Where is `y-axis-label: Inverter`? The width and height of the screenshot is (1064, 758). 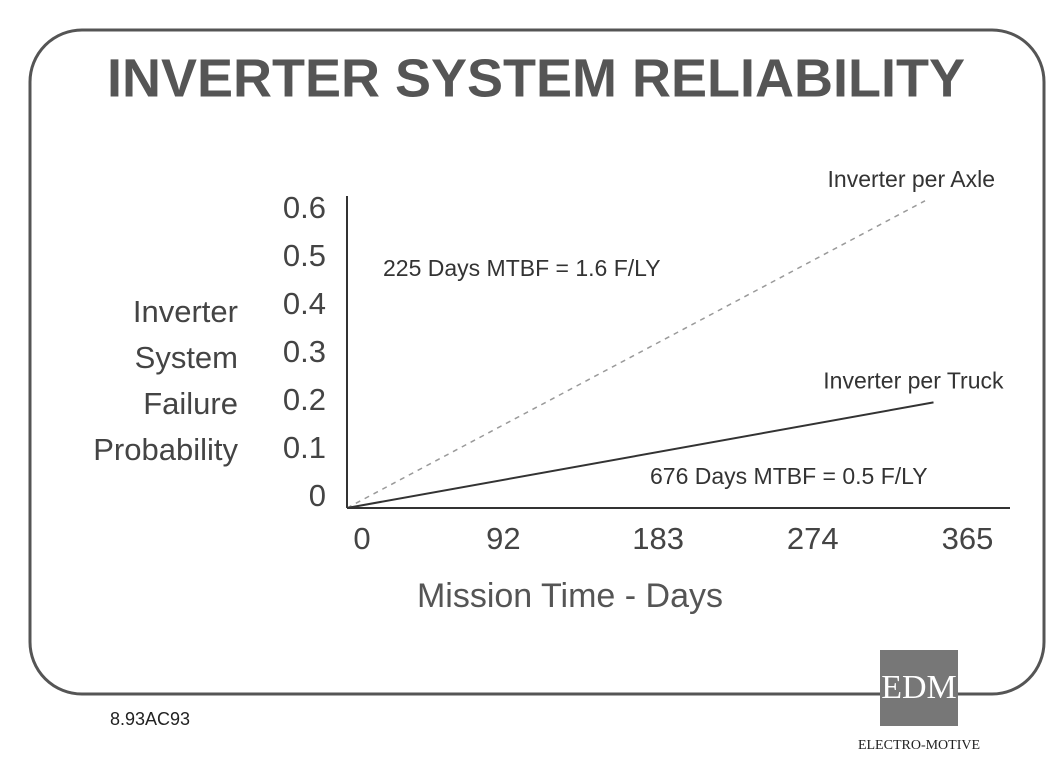 y-axis-label: Inverter is located at coordinates (185, 311).